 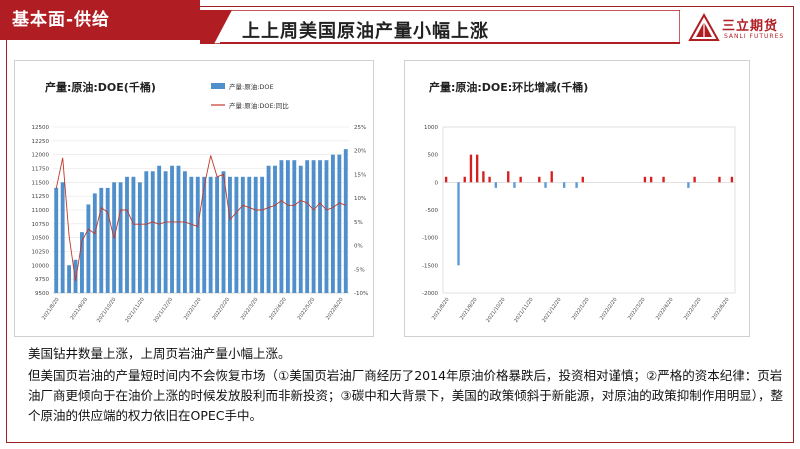 I want to click on chart-title-change: 产量:原油:DOE:环比增减(千桶), so click(x=509, y=87).